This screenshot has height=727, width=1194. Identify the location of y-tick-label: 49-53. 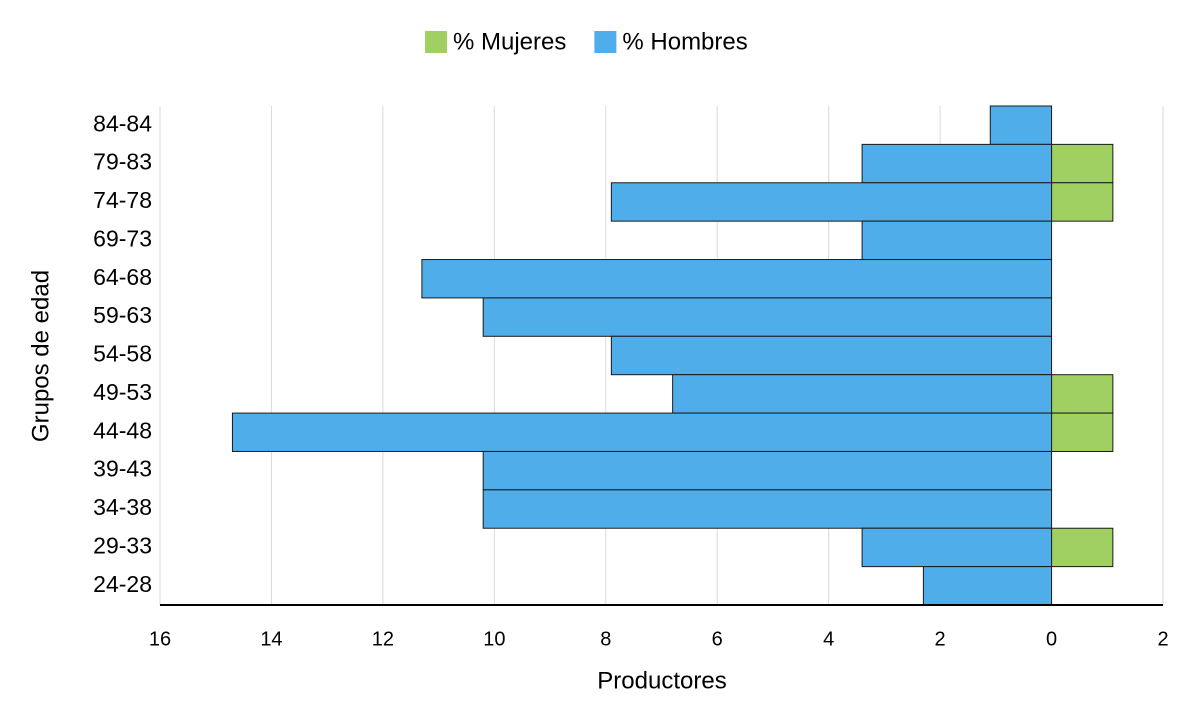
(122, 392).